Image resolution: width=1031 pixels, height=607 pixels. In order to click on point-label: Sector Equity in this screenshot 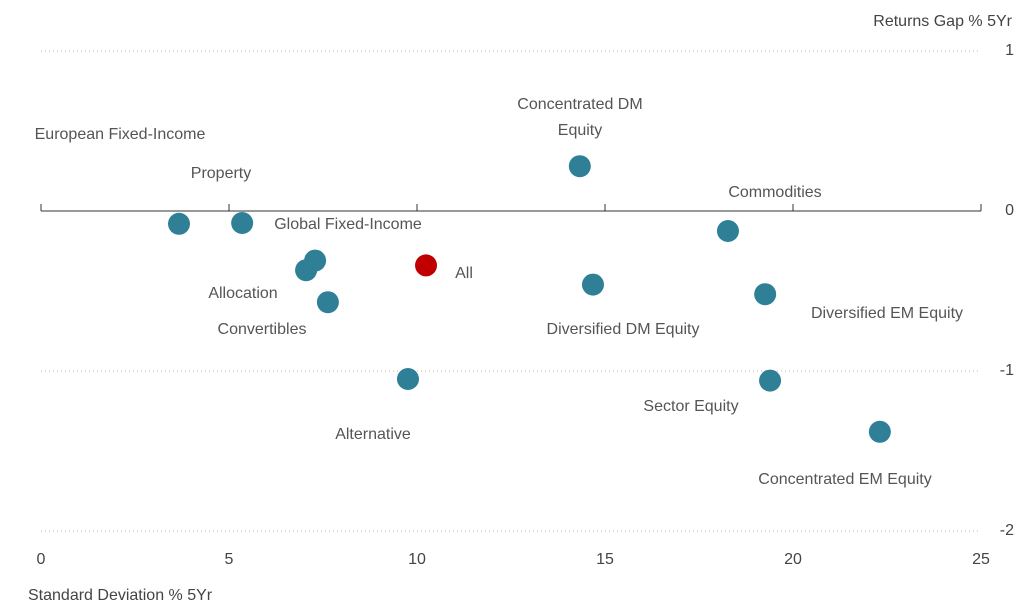, I will do `click(691, 407)`.